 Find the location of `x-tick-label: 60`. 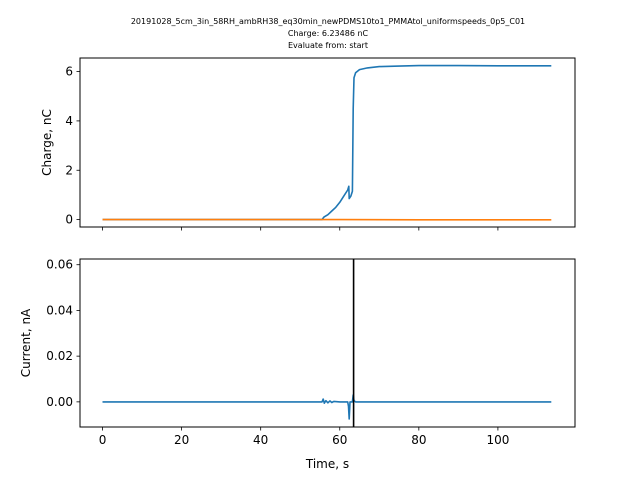

x-tick-label: 60 is located at coordinates (339, 440).